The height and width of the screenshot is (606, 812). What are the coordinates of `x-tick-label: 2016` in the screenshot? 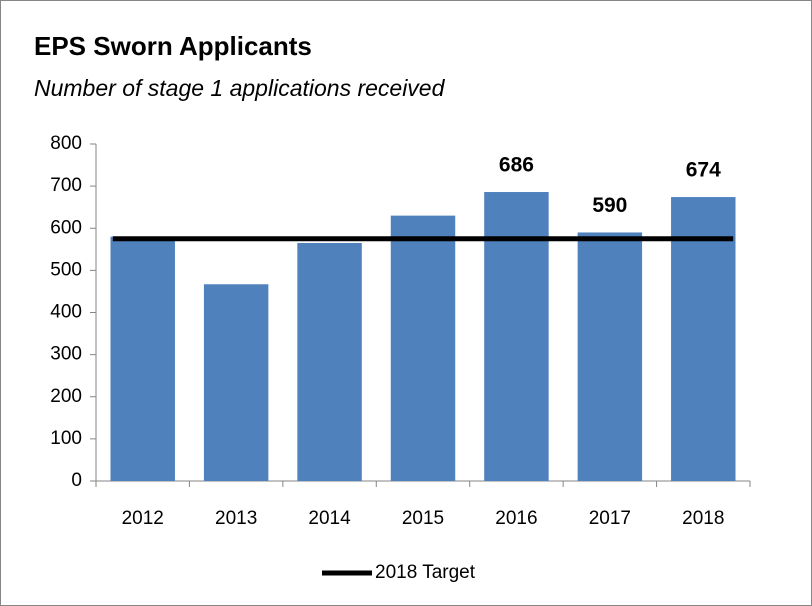 It's located at (516, 518).